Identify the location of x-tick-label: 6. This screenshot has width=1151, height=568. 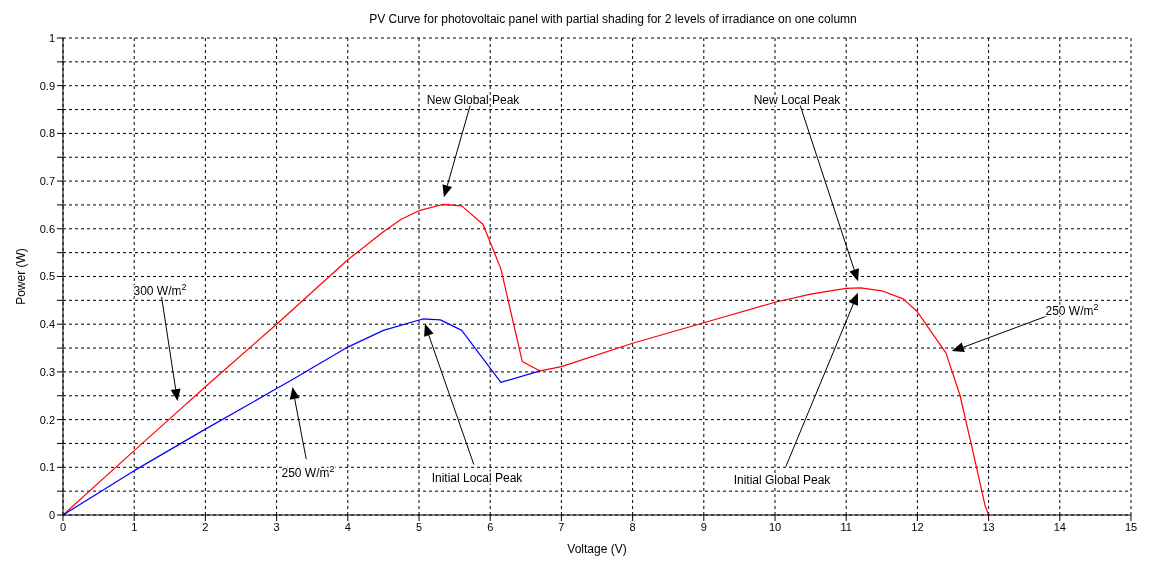
(490, 526).